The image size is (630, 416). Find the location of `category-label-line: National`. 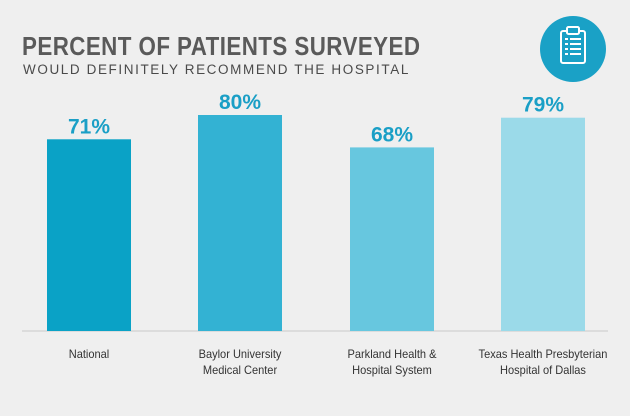

category-label-line: National is located at coordinates (89, 354).